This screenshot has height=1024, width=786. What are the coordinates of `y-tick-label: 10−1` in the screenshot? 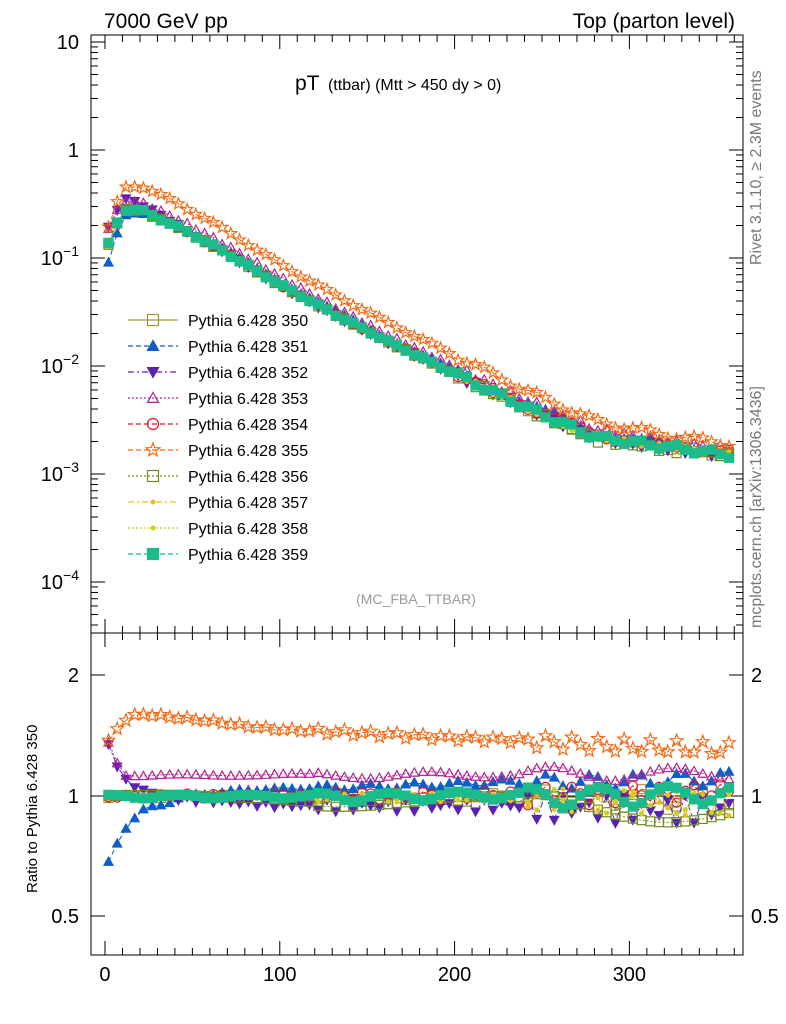 It's located at (60, 256).